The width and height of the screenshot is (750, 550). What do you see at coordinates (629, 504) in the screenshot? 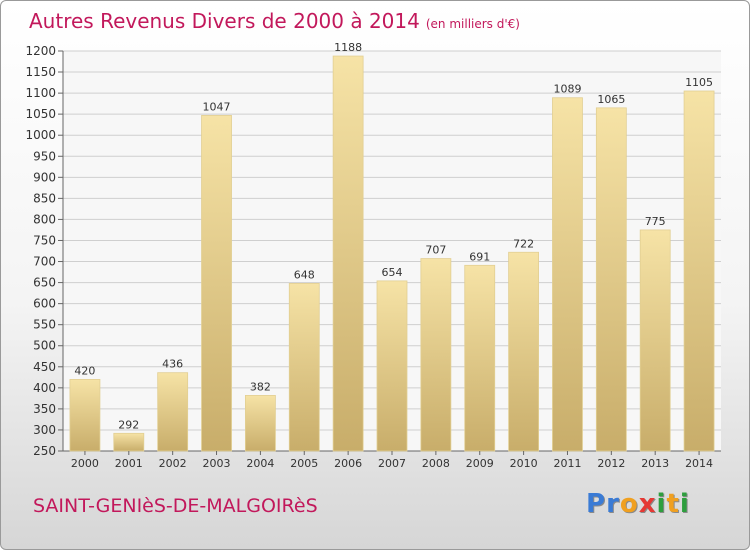
I see `logo-letter: o` at bounding box center [629, 504].